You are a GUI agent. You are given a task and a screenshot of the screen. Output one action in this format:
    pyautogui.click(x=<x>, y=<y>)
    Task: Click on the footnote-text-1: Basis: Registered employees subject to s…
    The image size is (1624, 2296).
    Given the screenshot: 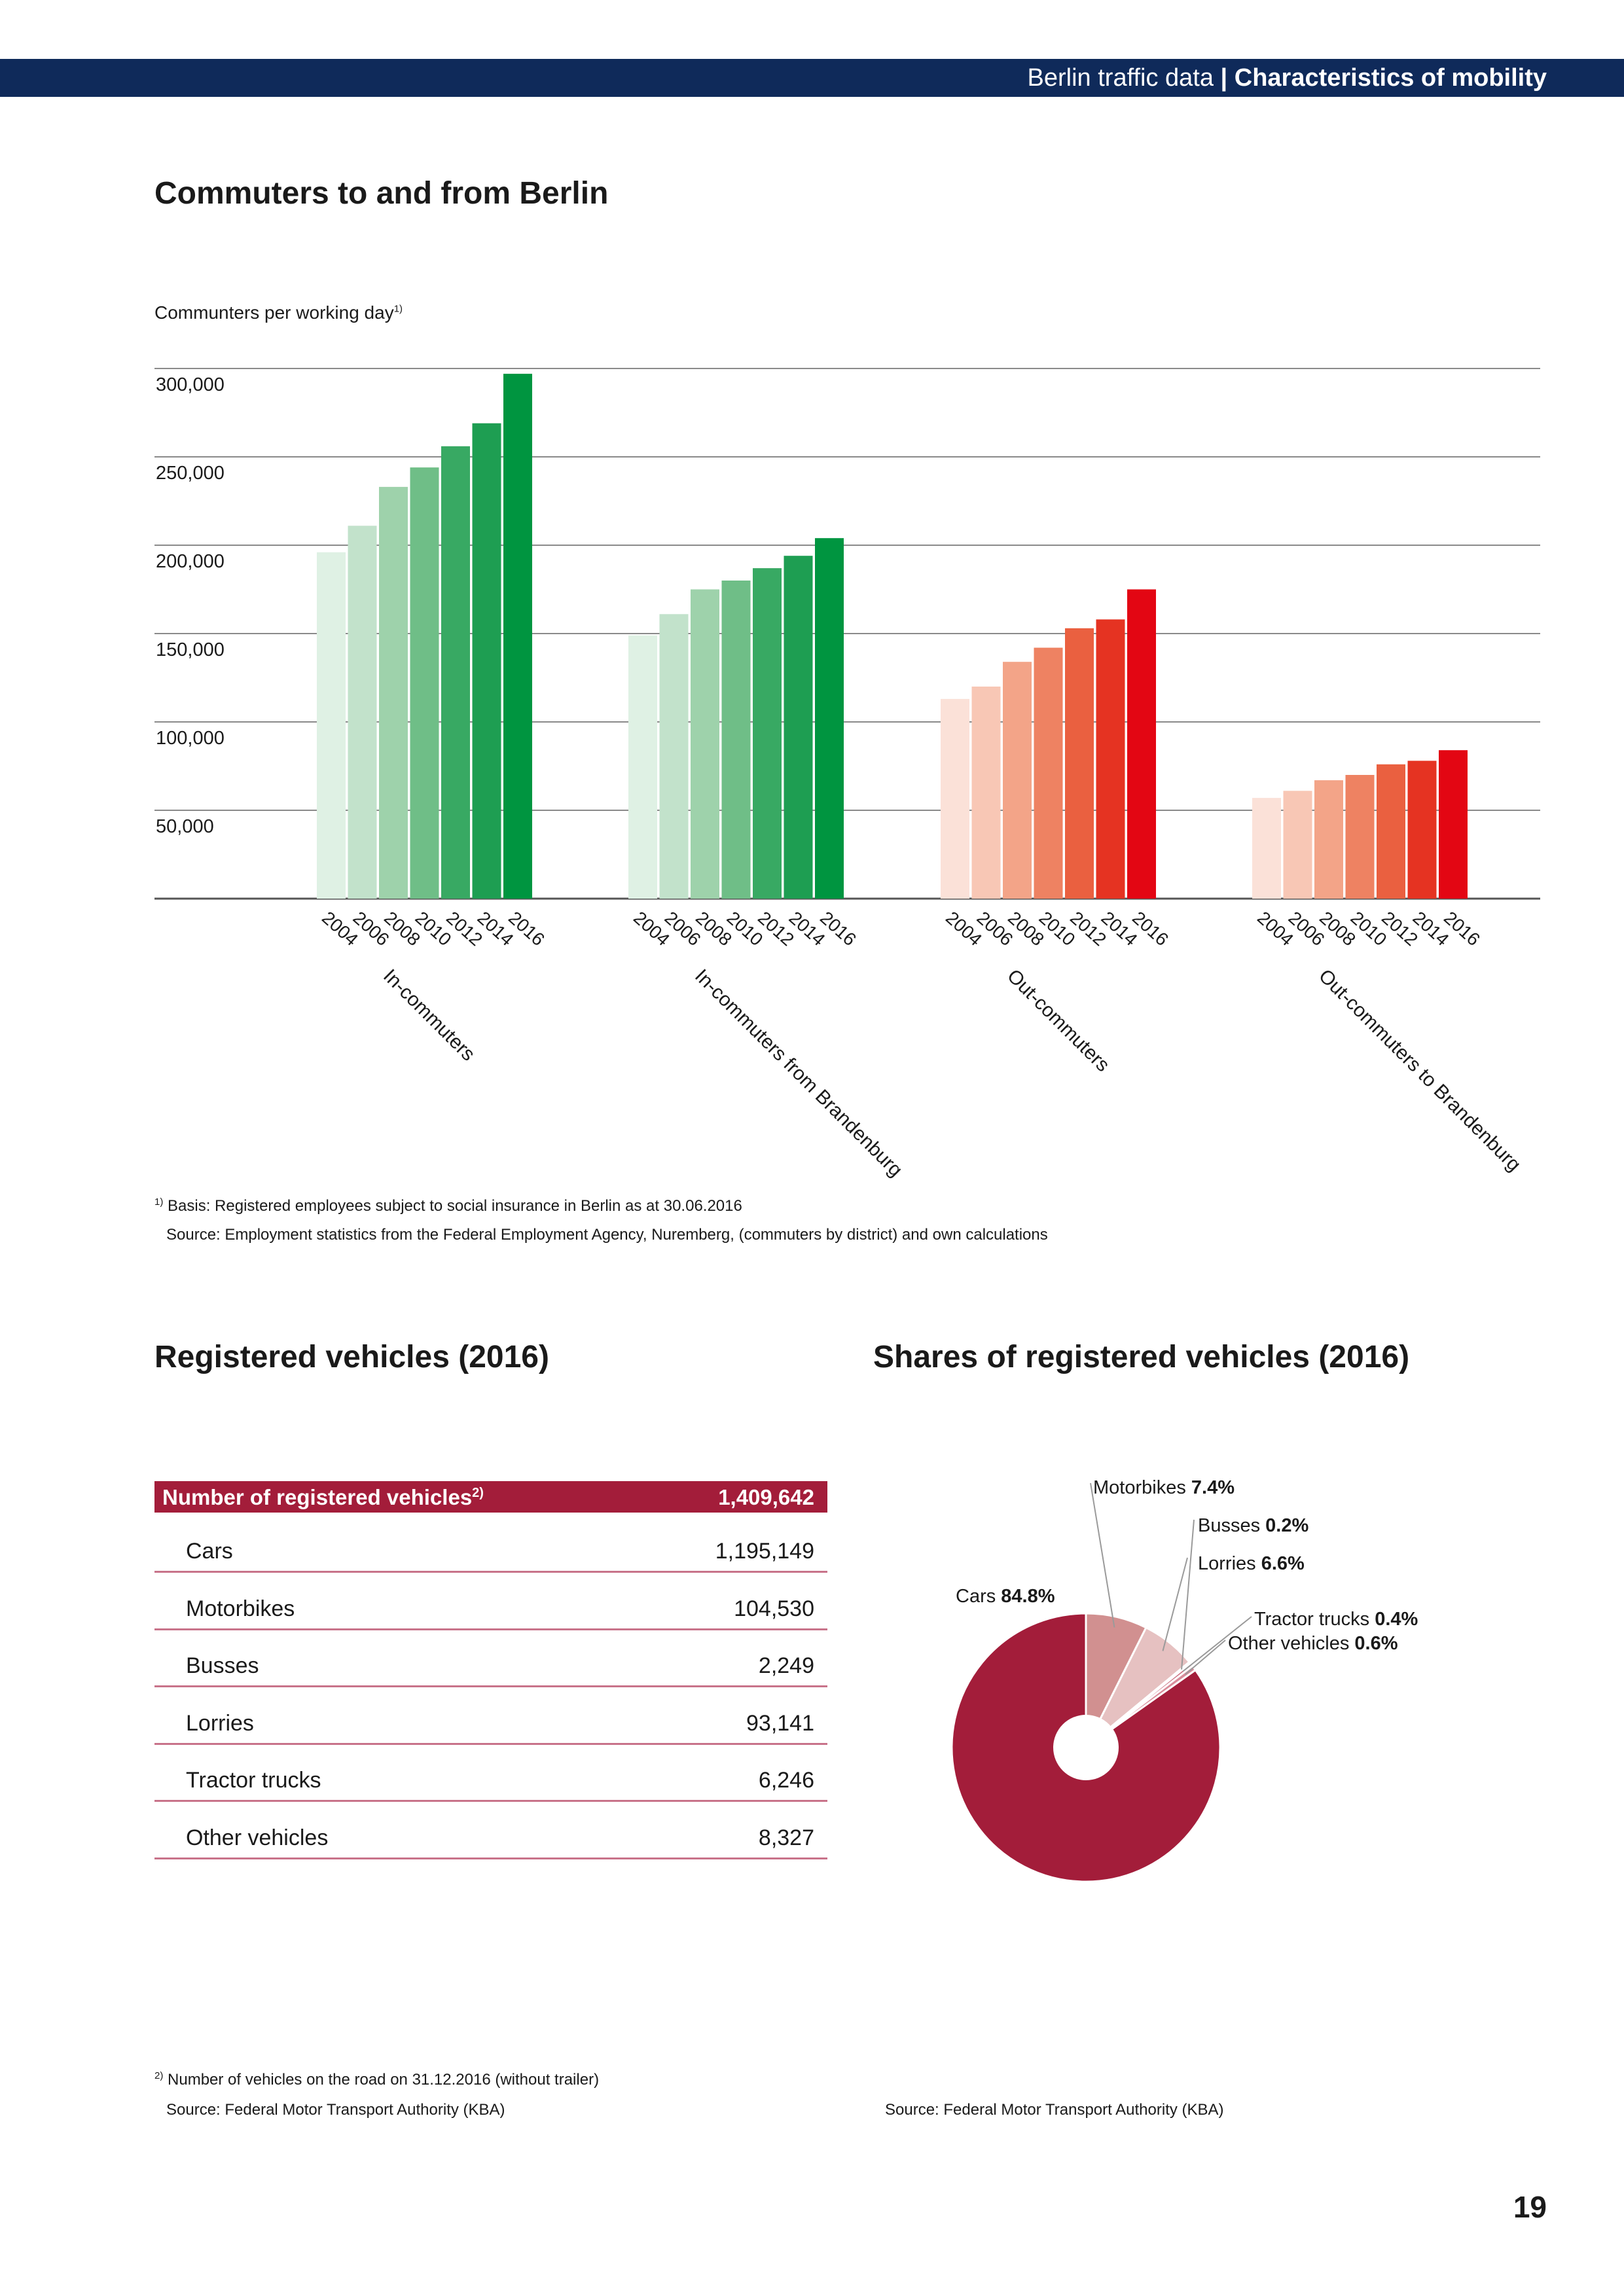 What is the action you would take?
    pyautogui.click(x=455, y=1206)
    